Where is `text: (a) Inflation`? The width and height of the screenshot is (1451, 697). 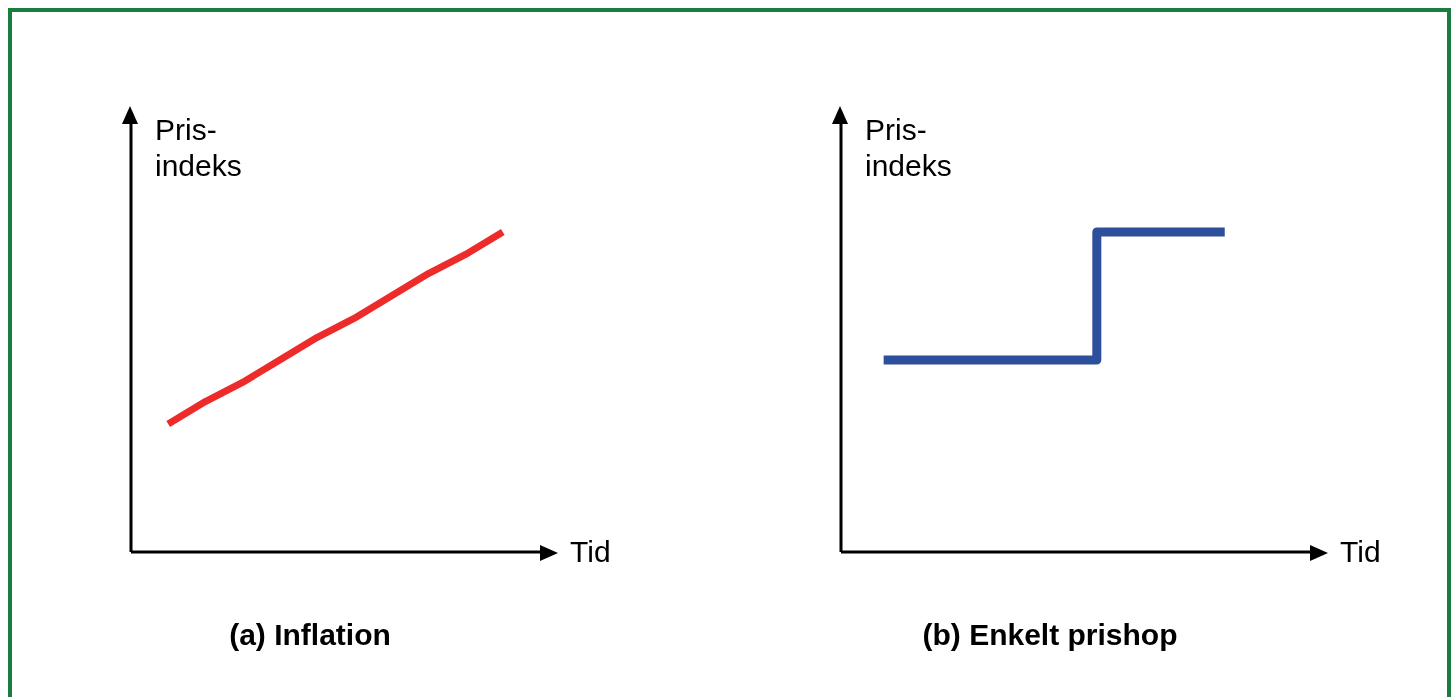
text: (a) Inflation is located at coordinates (310, 635).